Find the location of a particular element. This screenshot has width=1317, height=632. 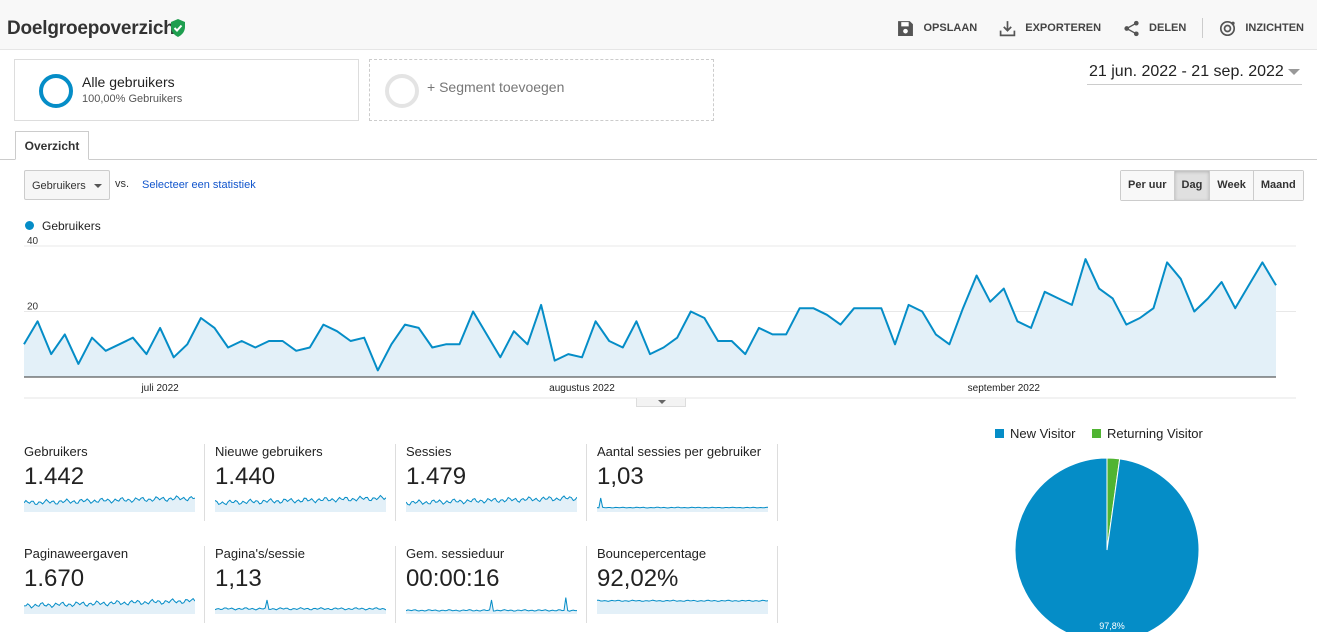

scorecard: Gebruikers 1.442 is located at coordinates (114, 483).